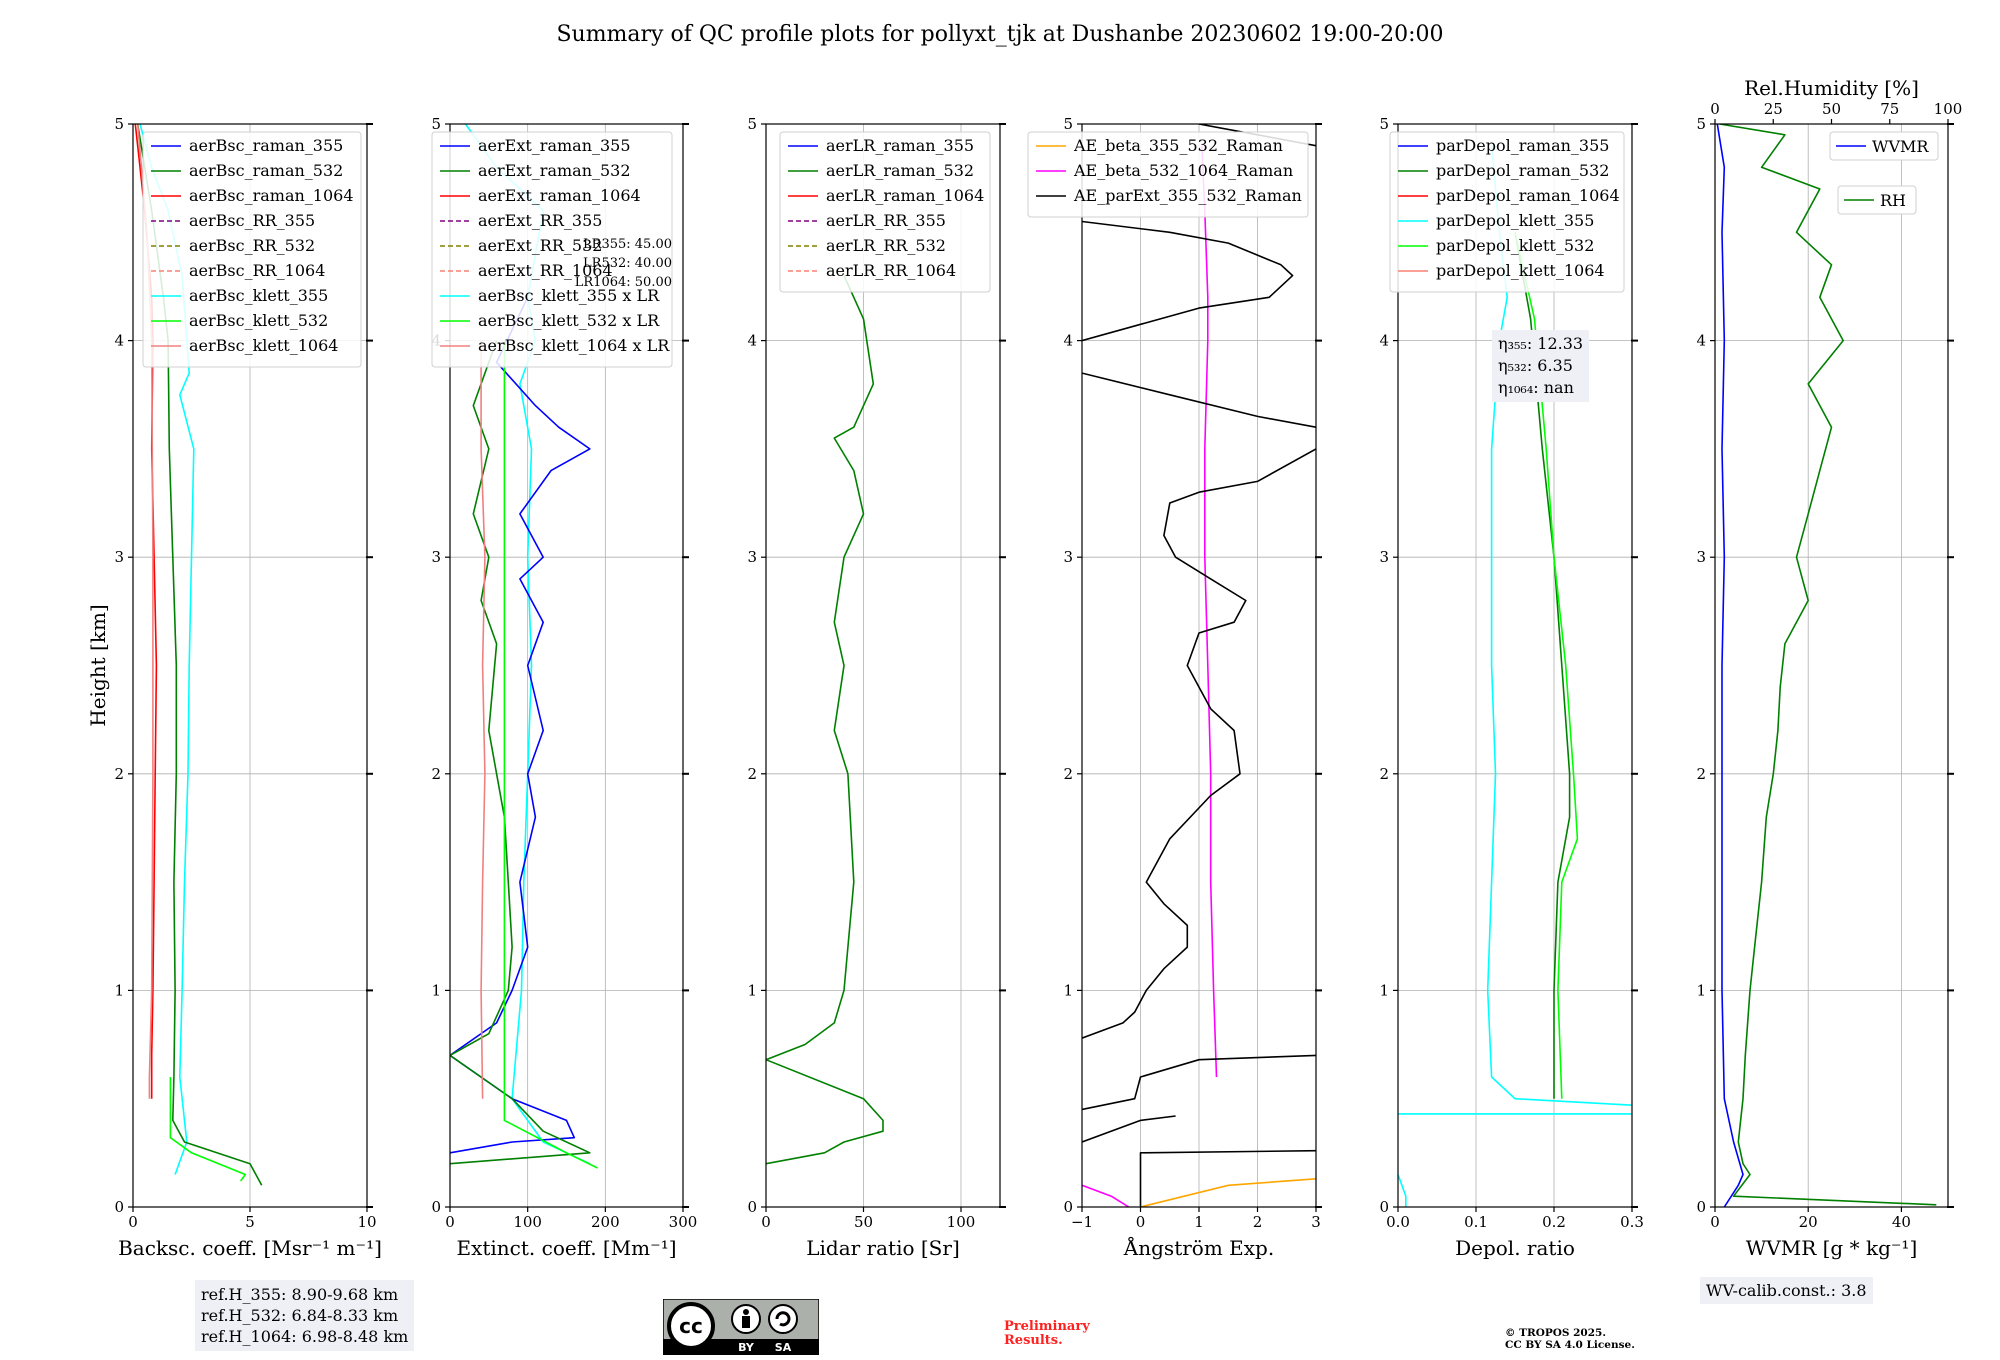 This screenshot has width=2000, height=1360. What do you see at coordinates (905, 195) in the screenshot?
I see `legend-label: aerLR_raman_1064` at bounding box center [905, 195].